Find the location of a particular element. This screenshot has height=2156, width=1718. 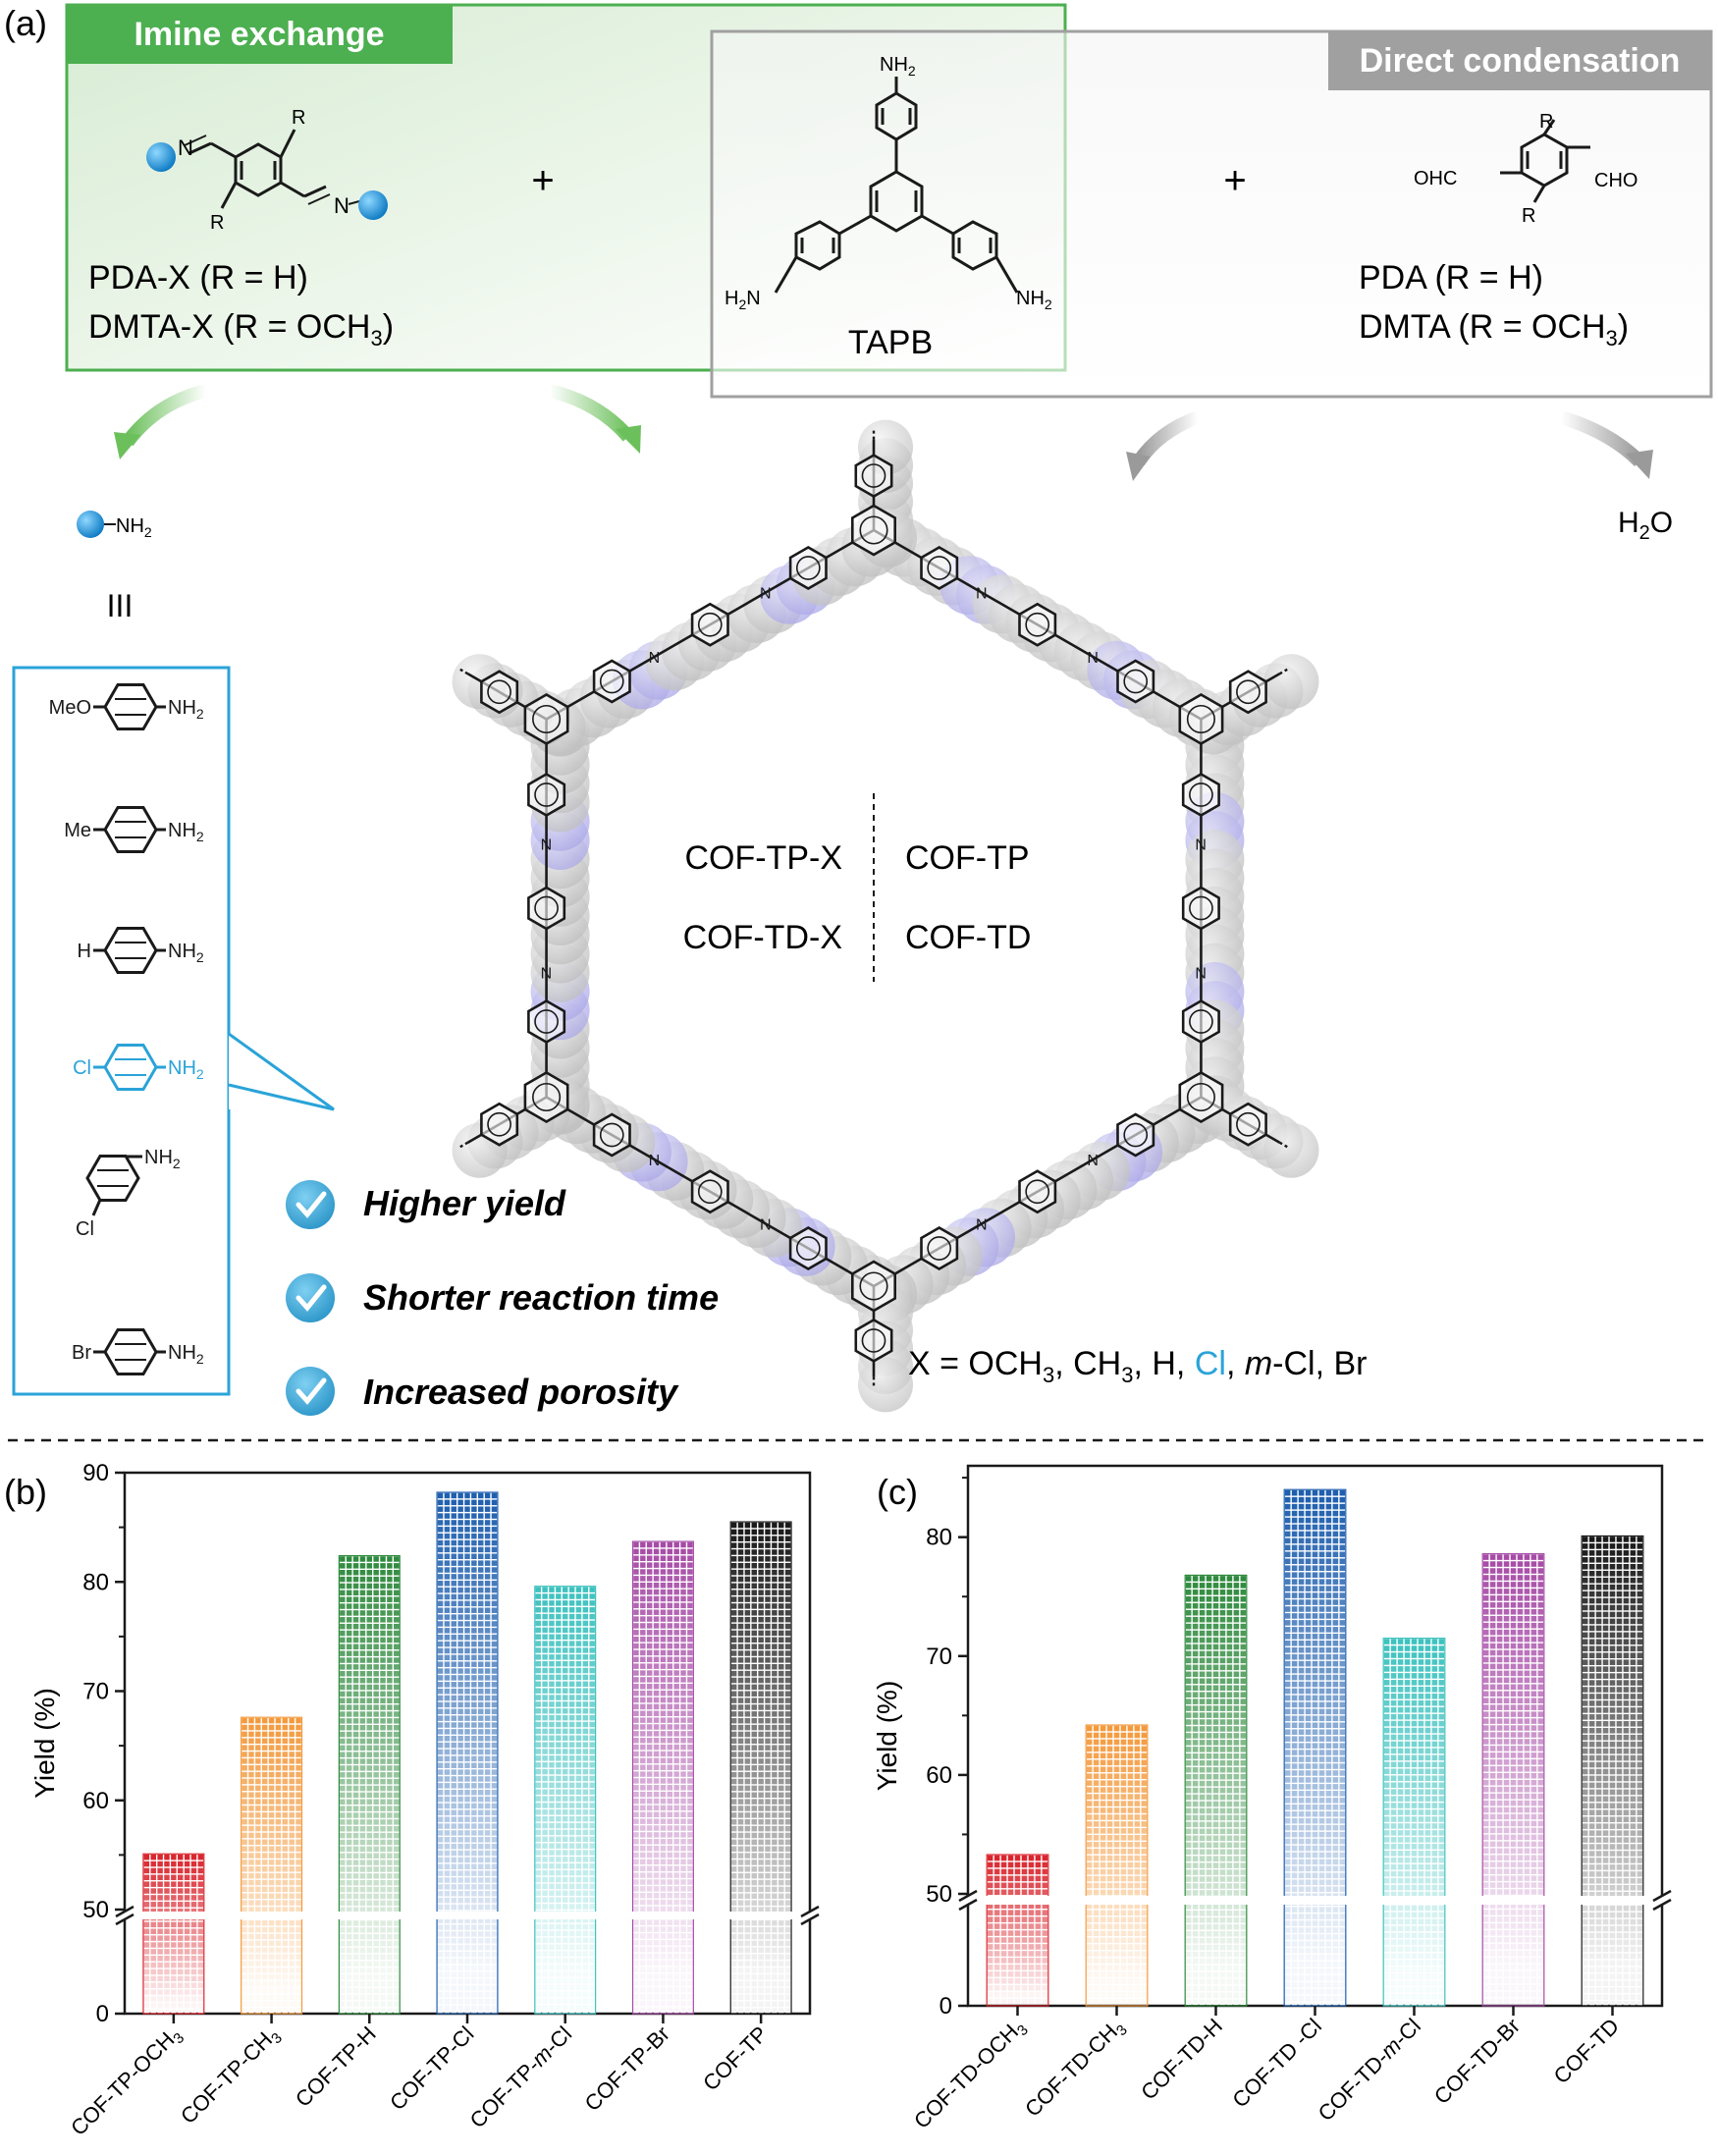

imine-n-label: N is located at coordinates (342, 206).